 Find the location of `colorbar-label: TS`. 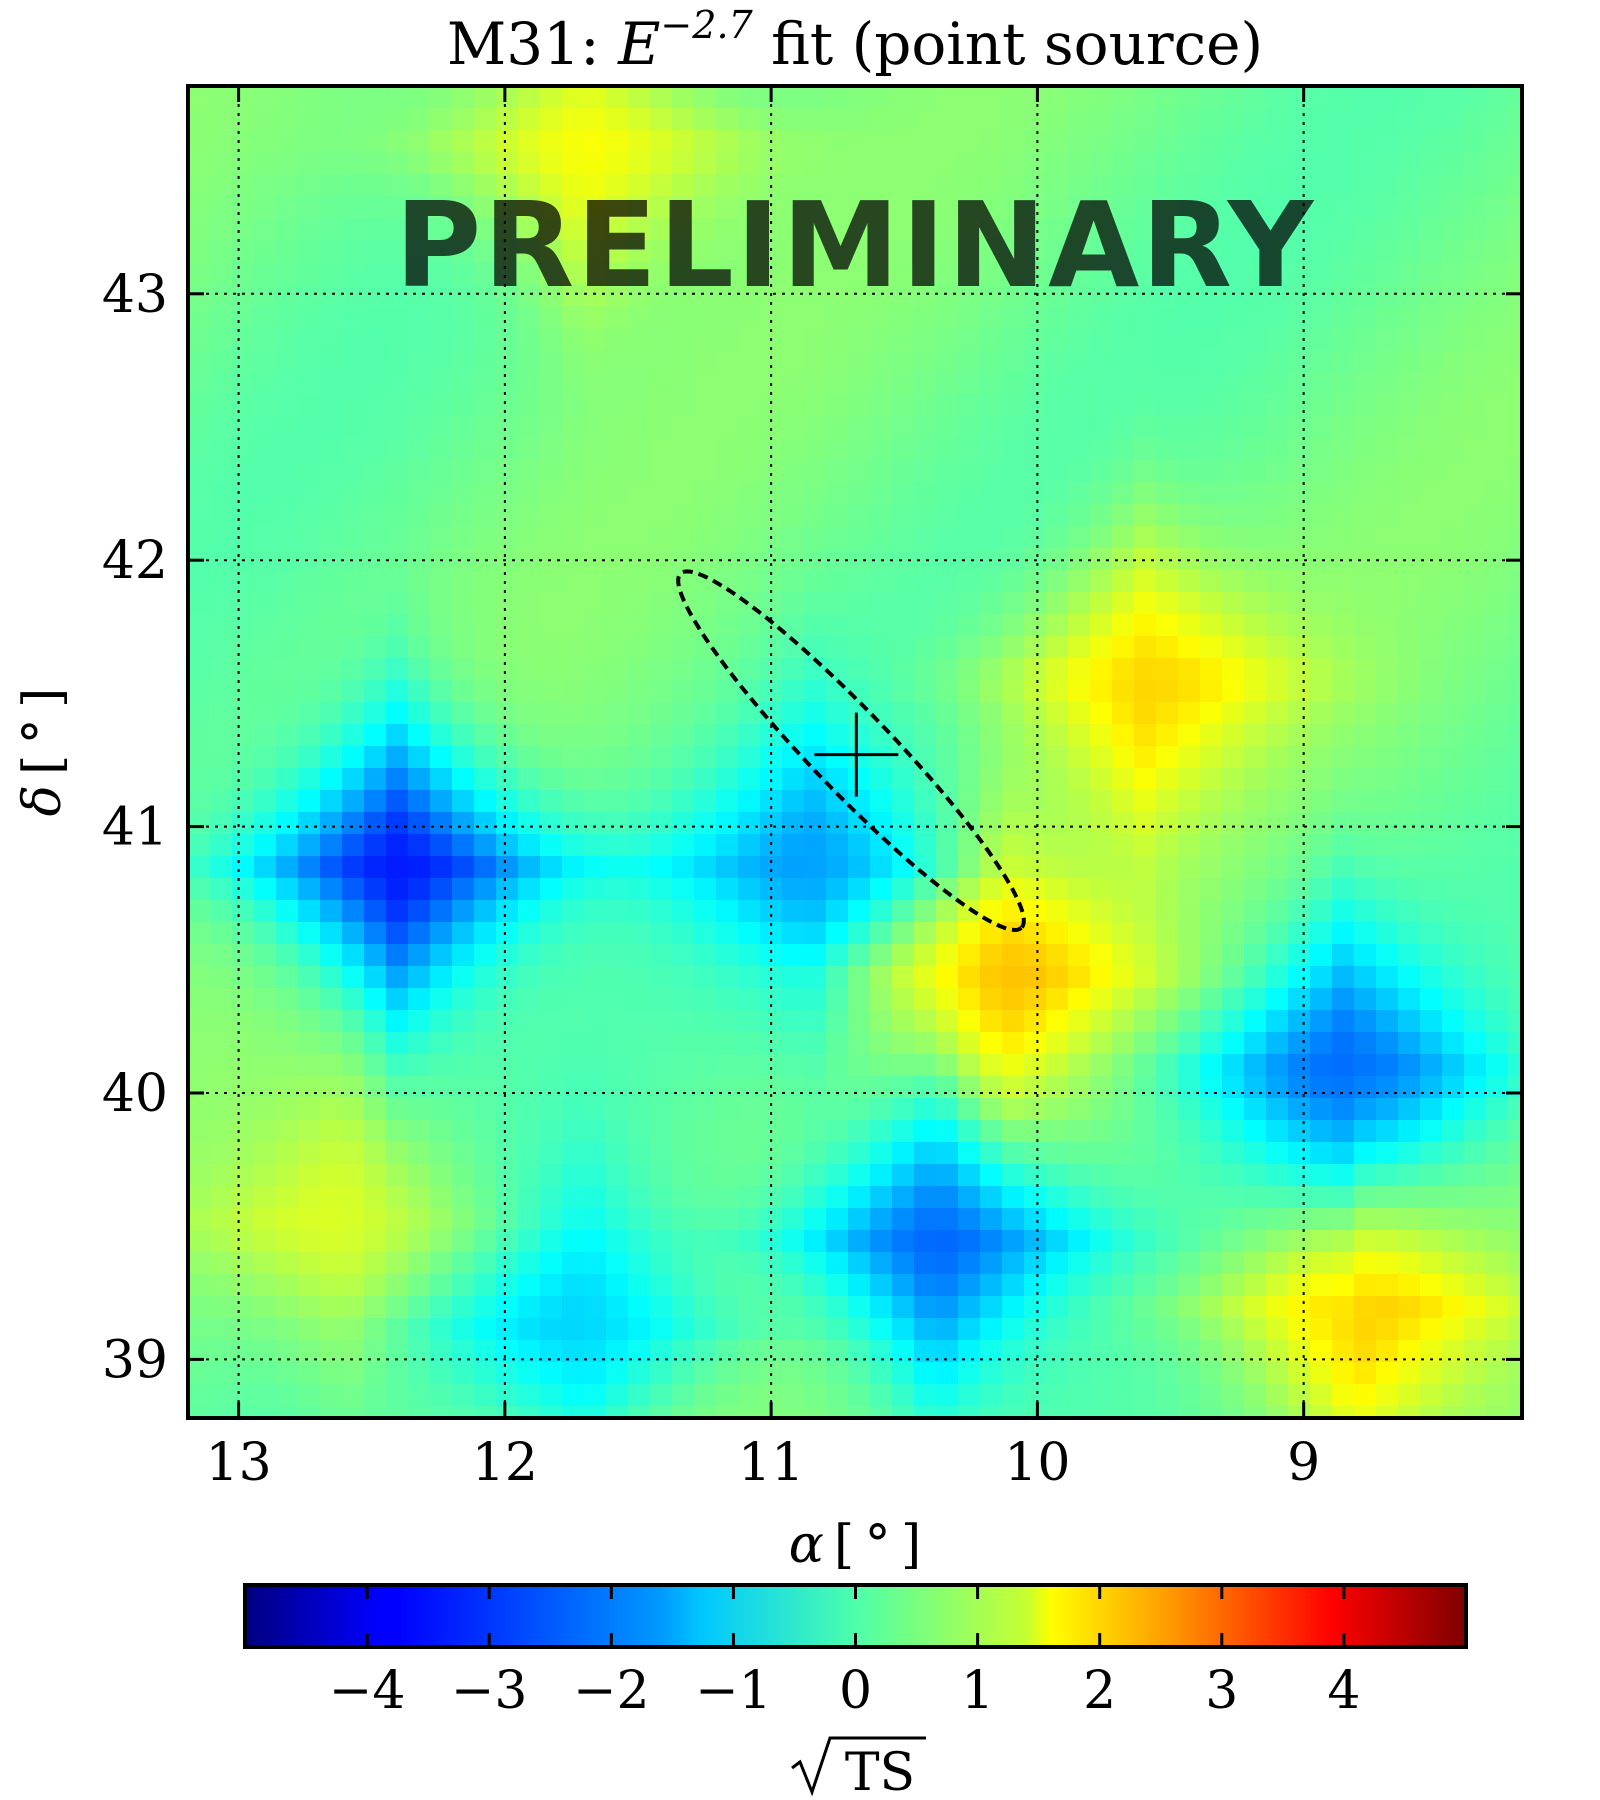

colorbar-label: TS is located at coordinates (858, 1768).